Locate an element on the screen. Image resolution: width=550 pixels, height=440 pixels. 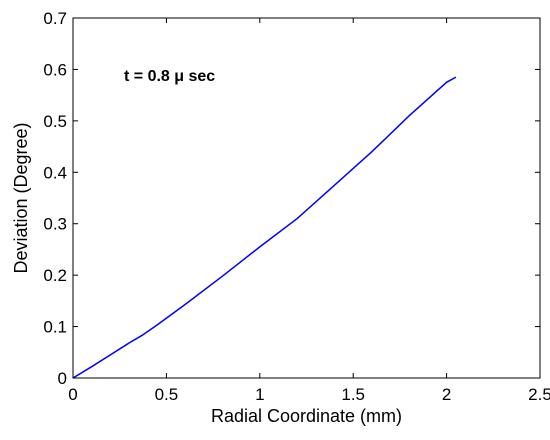
annotation-label: t = 0.8 μ sec is located at coordinates (169, 76).